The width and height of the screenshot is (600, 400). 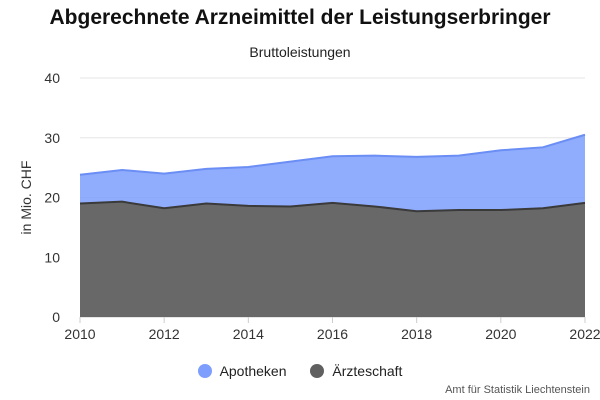 What do you see at coordinates (367, 371) in the screenshot?
I see `legend-label-aerzteschaft: Ärzteschaft` at bounding box center [367, 371].